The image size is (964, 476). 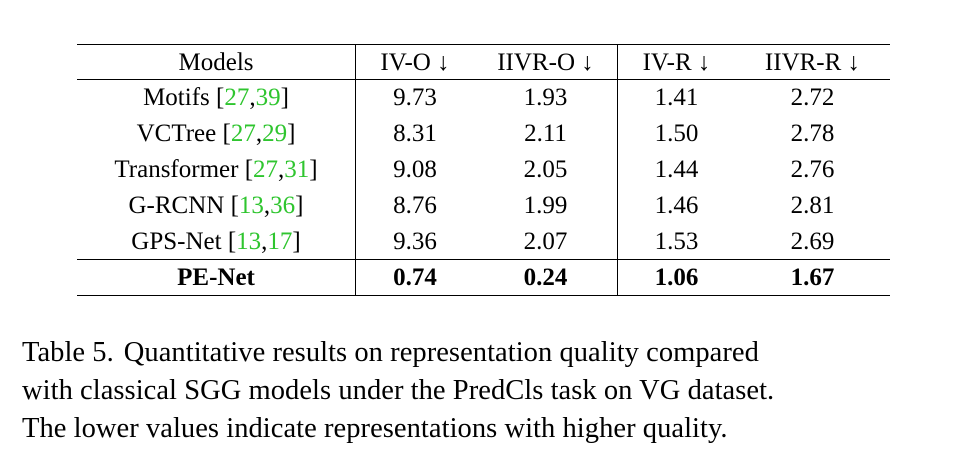 I want to click on iv-o-cell: 8.76, so click(x=414, y=205).